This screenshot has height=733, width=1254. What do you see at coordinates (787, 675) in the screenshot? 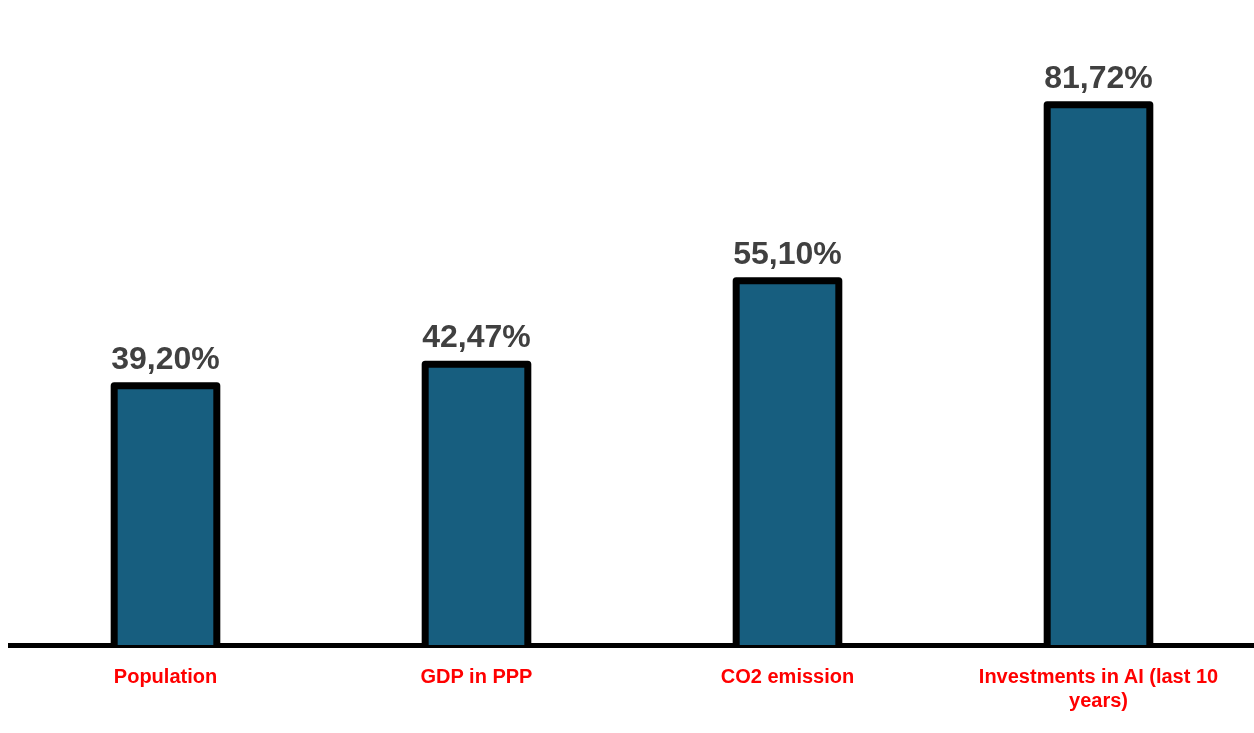
I see `x-tick-label: CO2 emission` at bounding box center [787, 675].